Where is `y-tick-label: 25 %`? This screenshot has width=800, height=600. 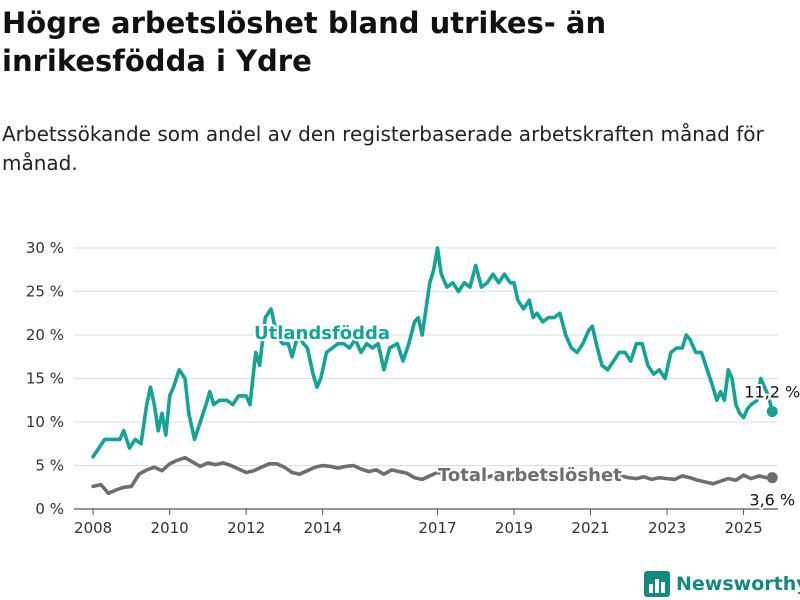
y-tick-label: 25 % is located at coordinates (45, 292).